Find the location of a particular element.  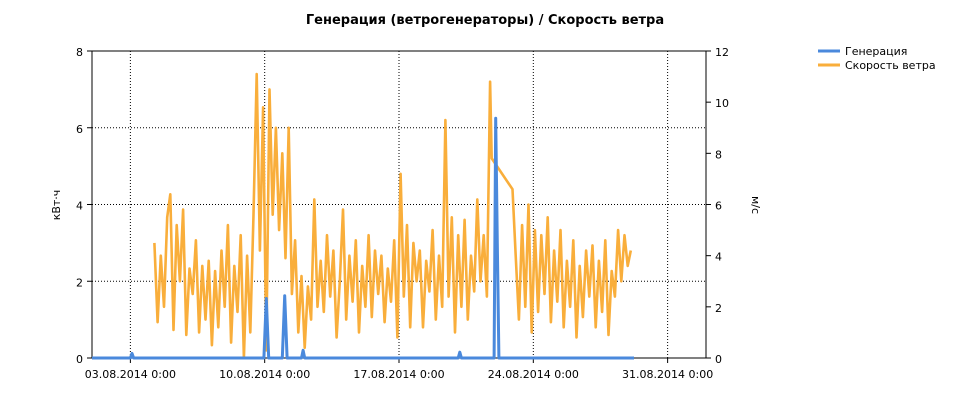

right-y-axis: 0 2 4 6 8 10 12 is located at coordinates (717, 206).